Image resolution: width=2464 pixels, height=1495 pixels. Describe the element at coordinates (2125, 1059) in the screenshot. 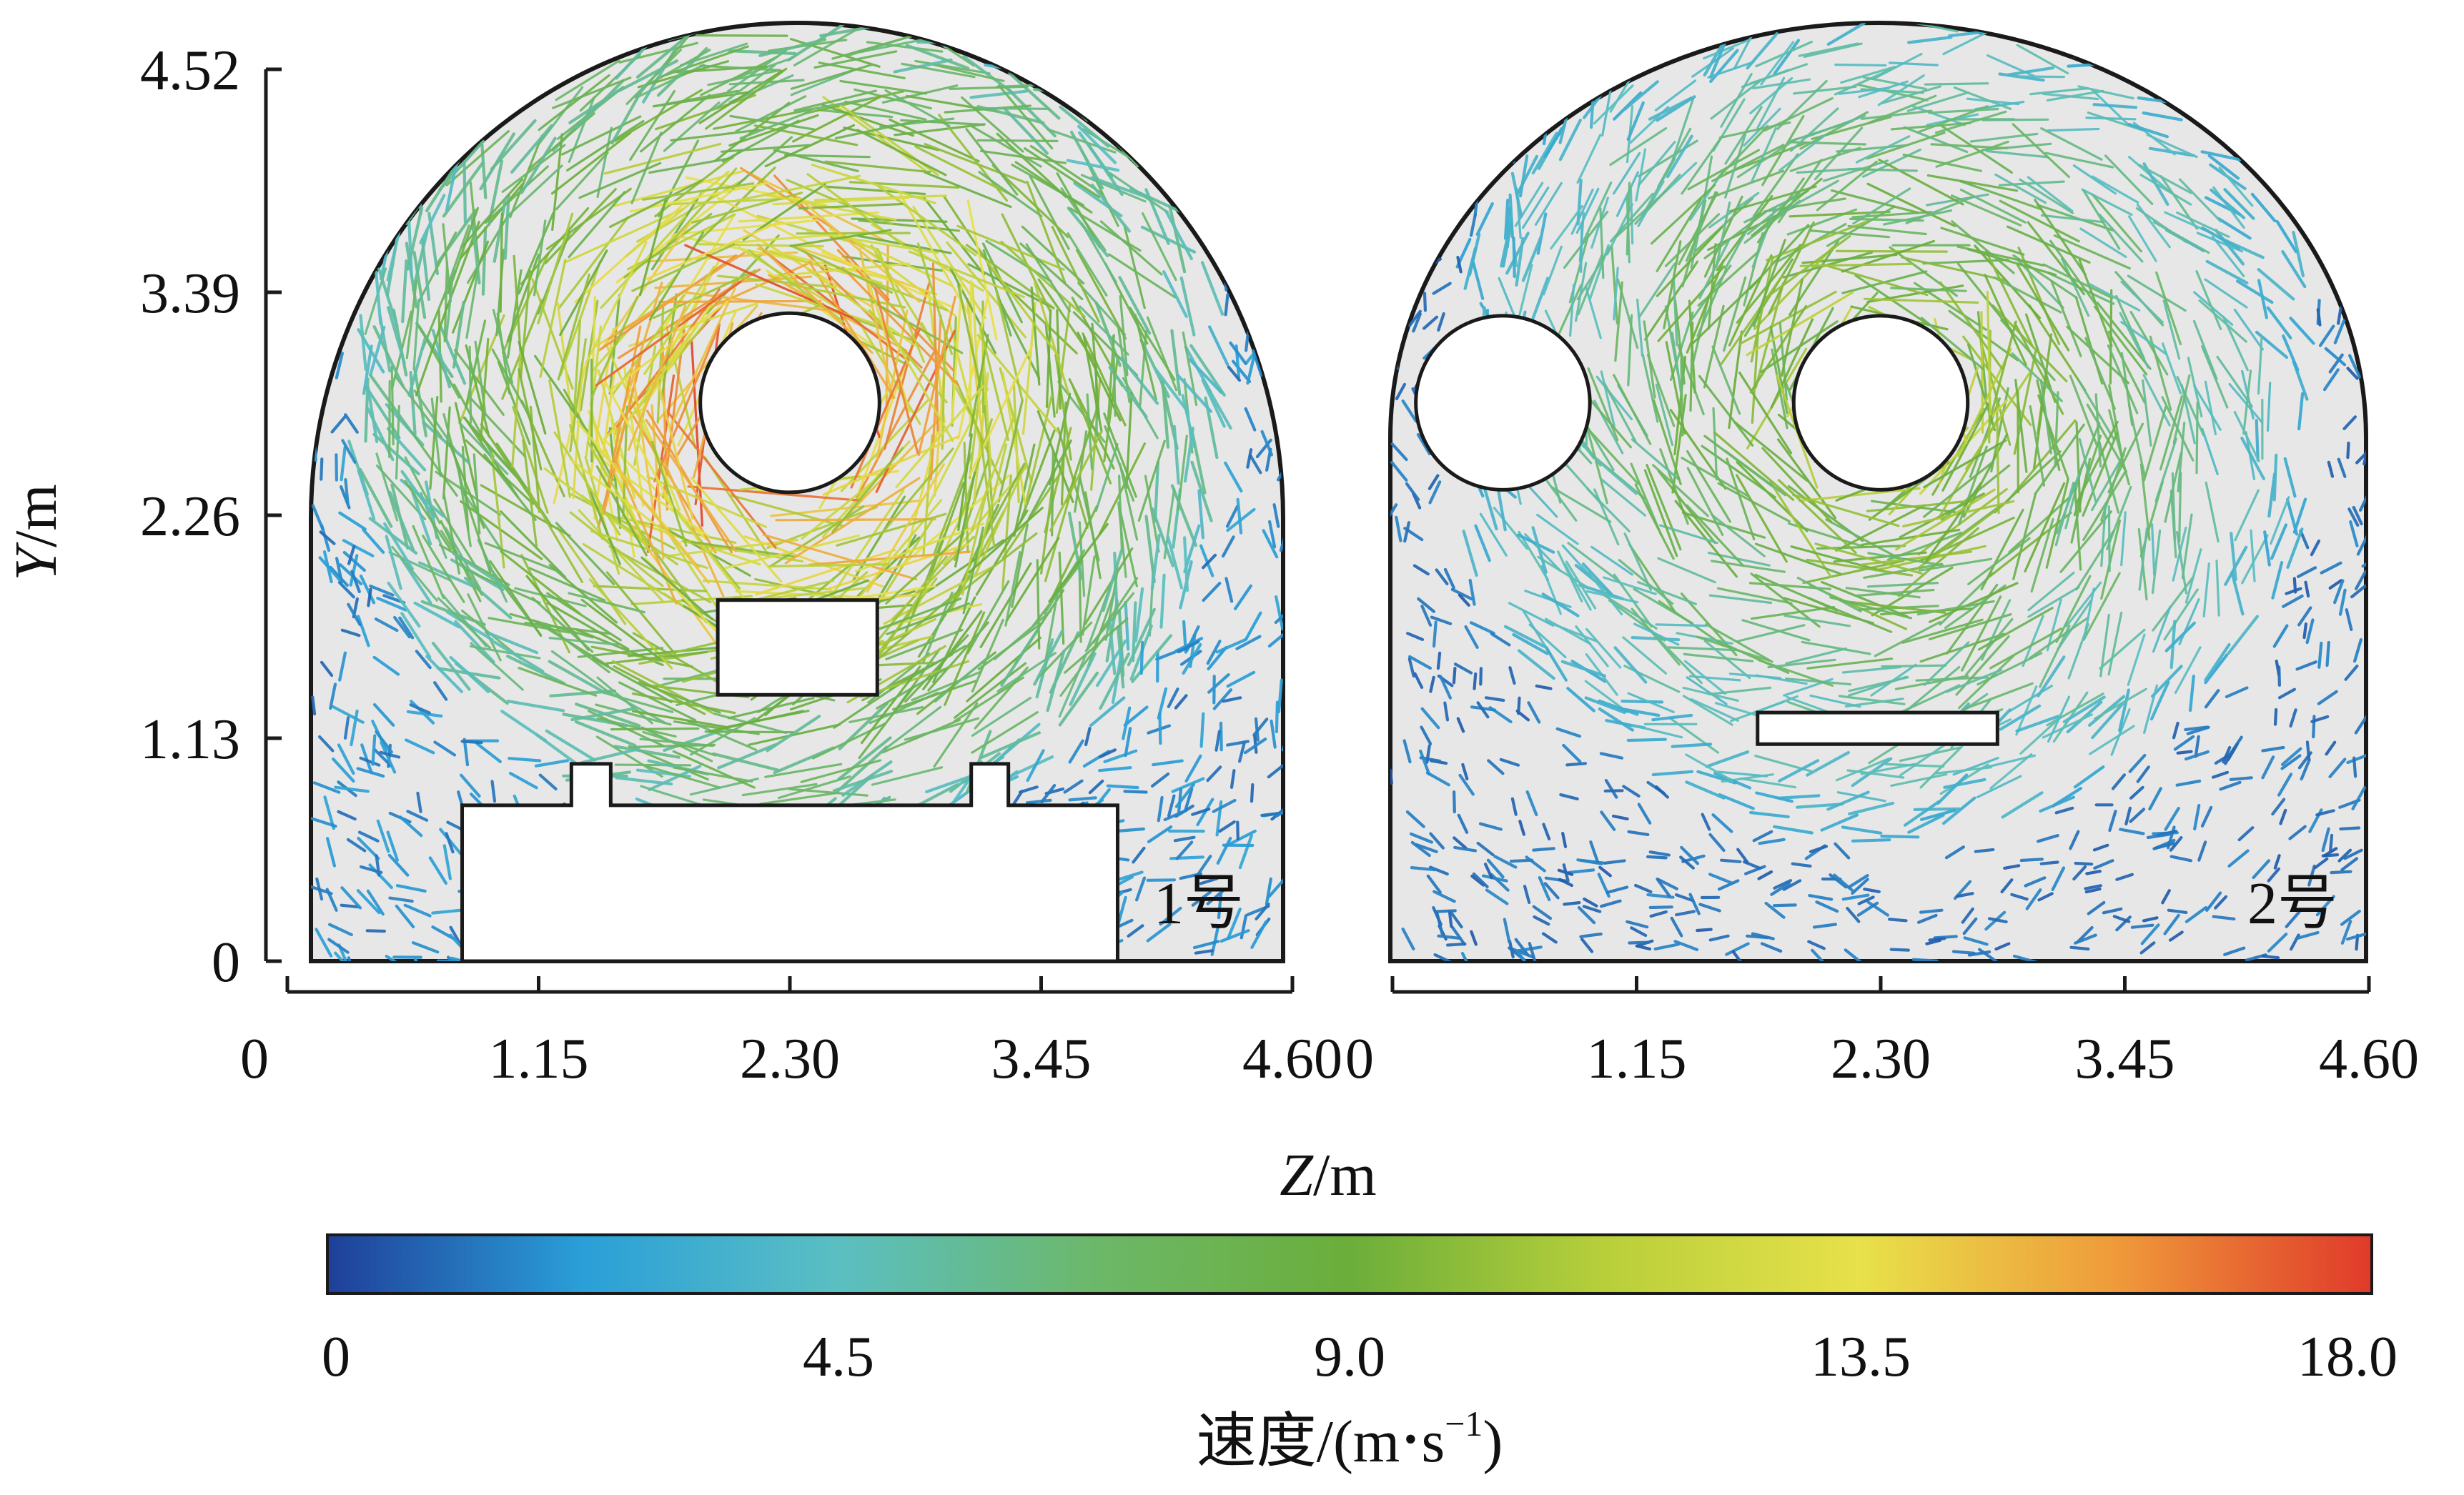

I see `x-tick-label: 3.45` at that location.